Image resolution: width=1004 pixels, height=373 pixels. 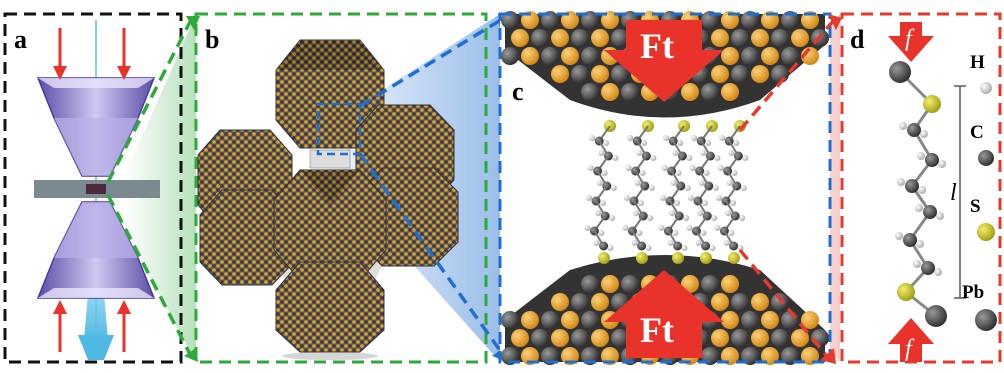 What do you see at coordinates (97, 190) in the screenshot?
I see `diamond-anvil-cell-icon` at bounding box center [97, 190].